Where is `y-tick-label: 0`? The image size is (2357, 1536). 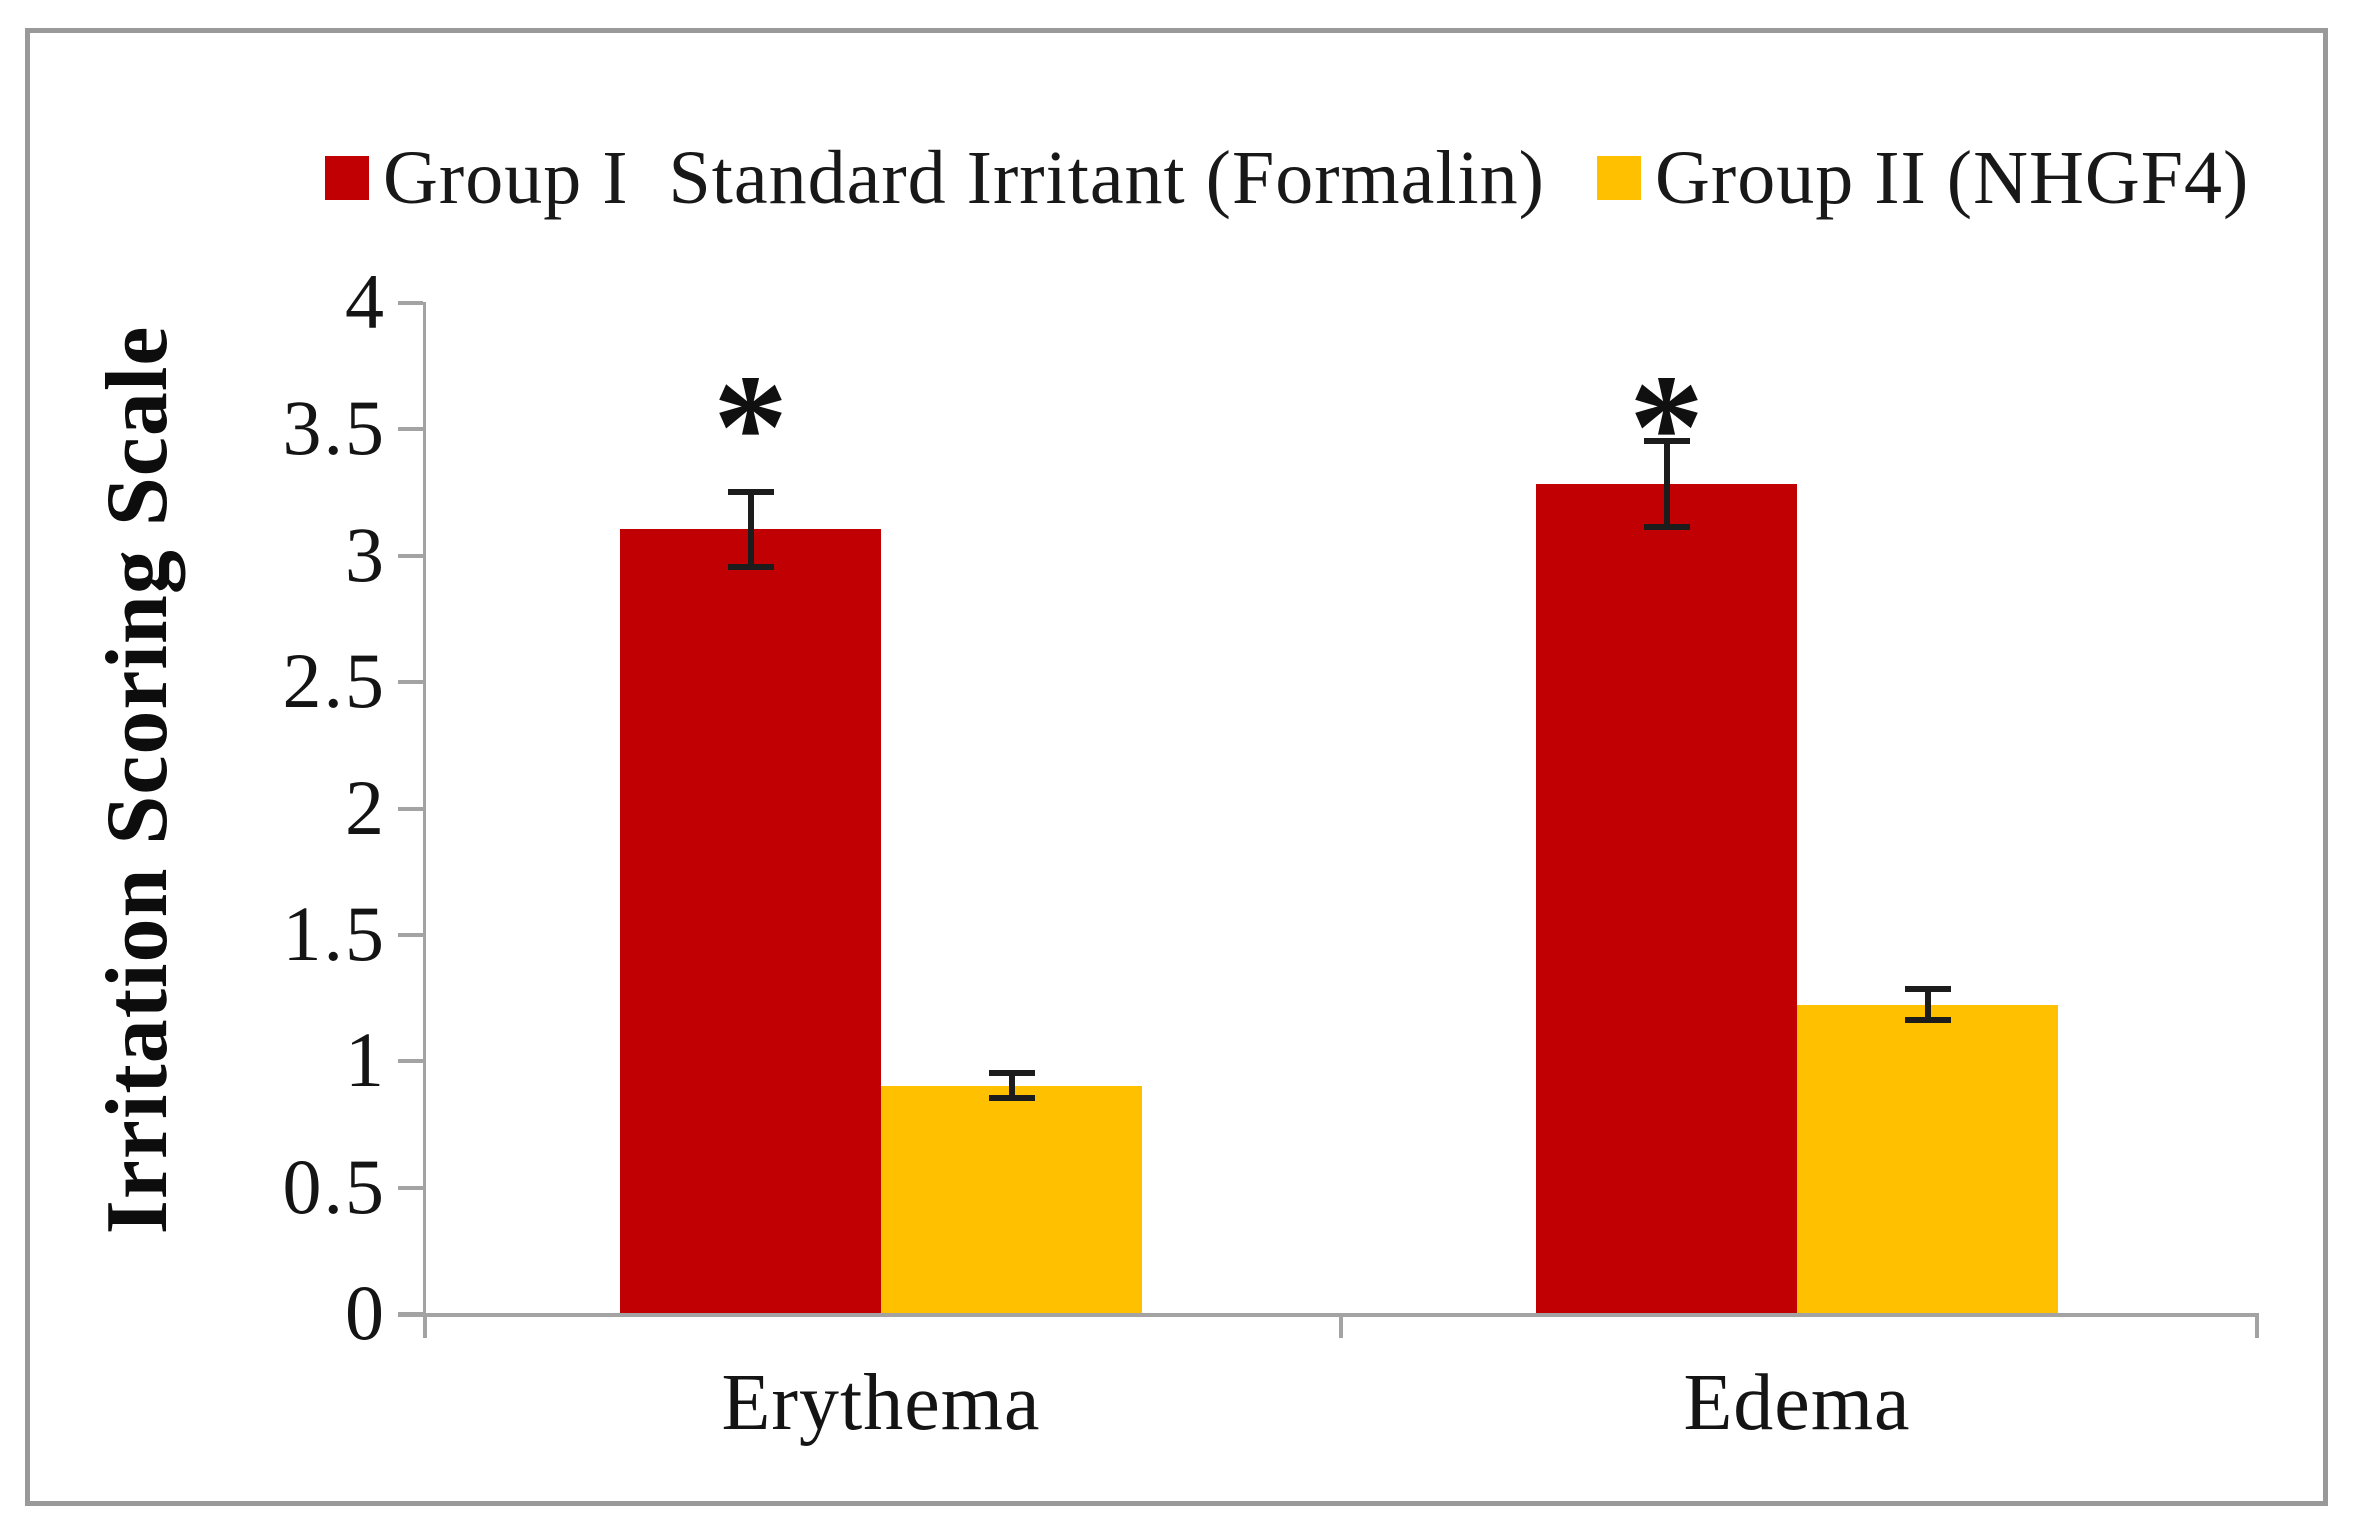
y-tick-label: 0 is located at coordinates (365, 1312).